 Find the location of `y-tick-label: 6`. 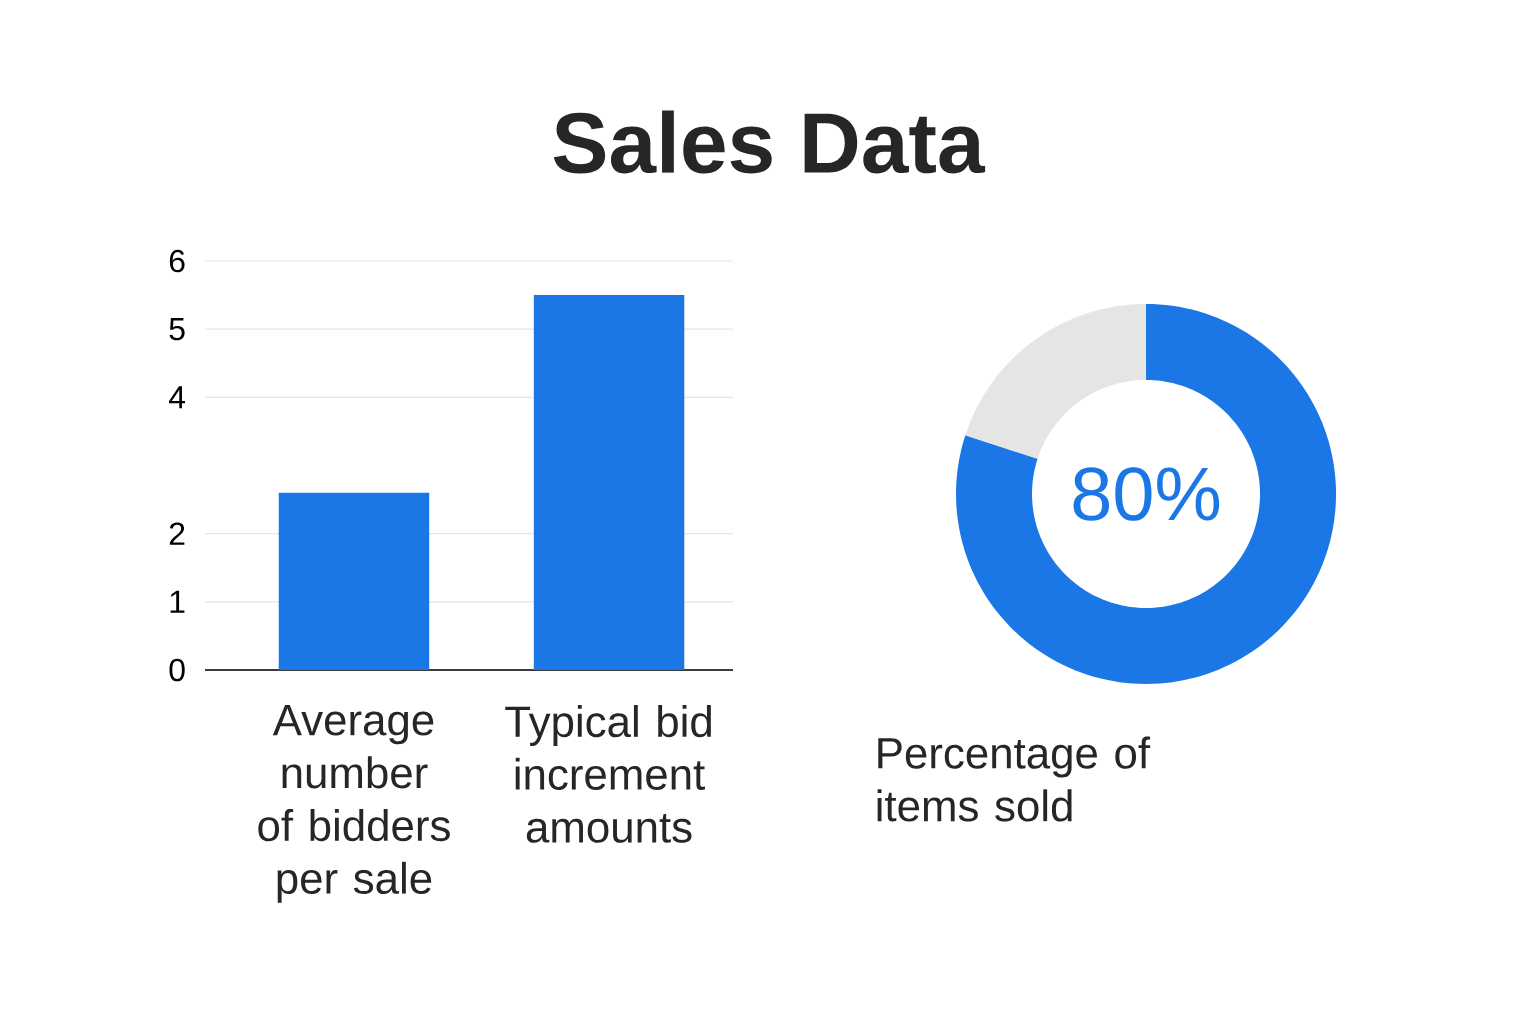

y-tick-label: 6 is located at coordinates (177, 261).